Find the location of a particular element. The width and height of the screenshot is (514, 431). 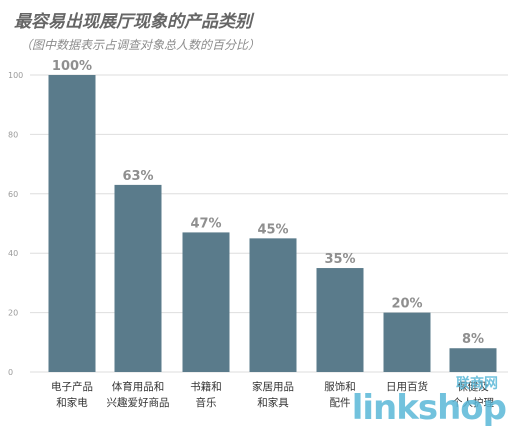

y-tick-label: 60 is located at coordinates (13, 194).